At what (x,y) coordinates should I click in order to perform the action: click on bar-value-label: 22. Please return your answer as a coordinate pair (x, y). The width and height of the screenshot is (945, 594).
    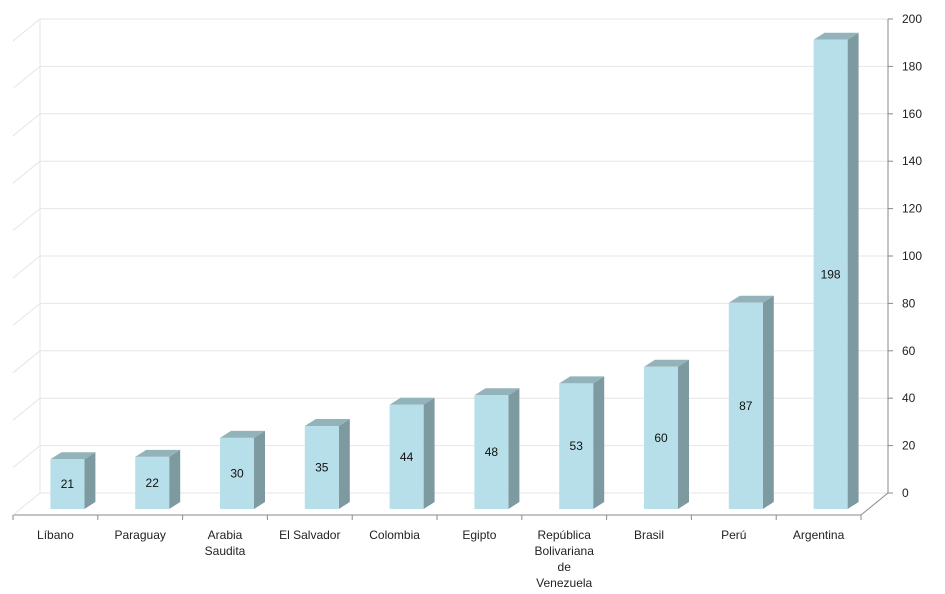
    Looking at the image, I should click on (153, 483).